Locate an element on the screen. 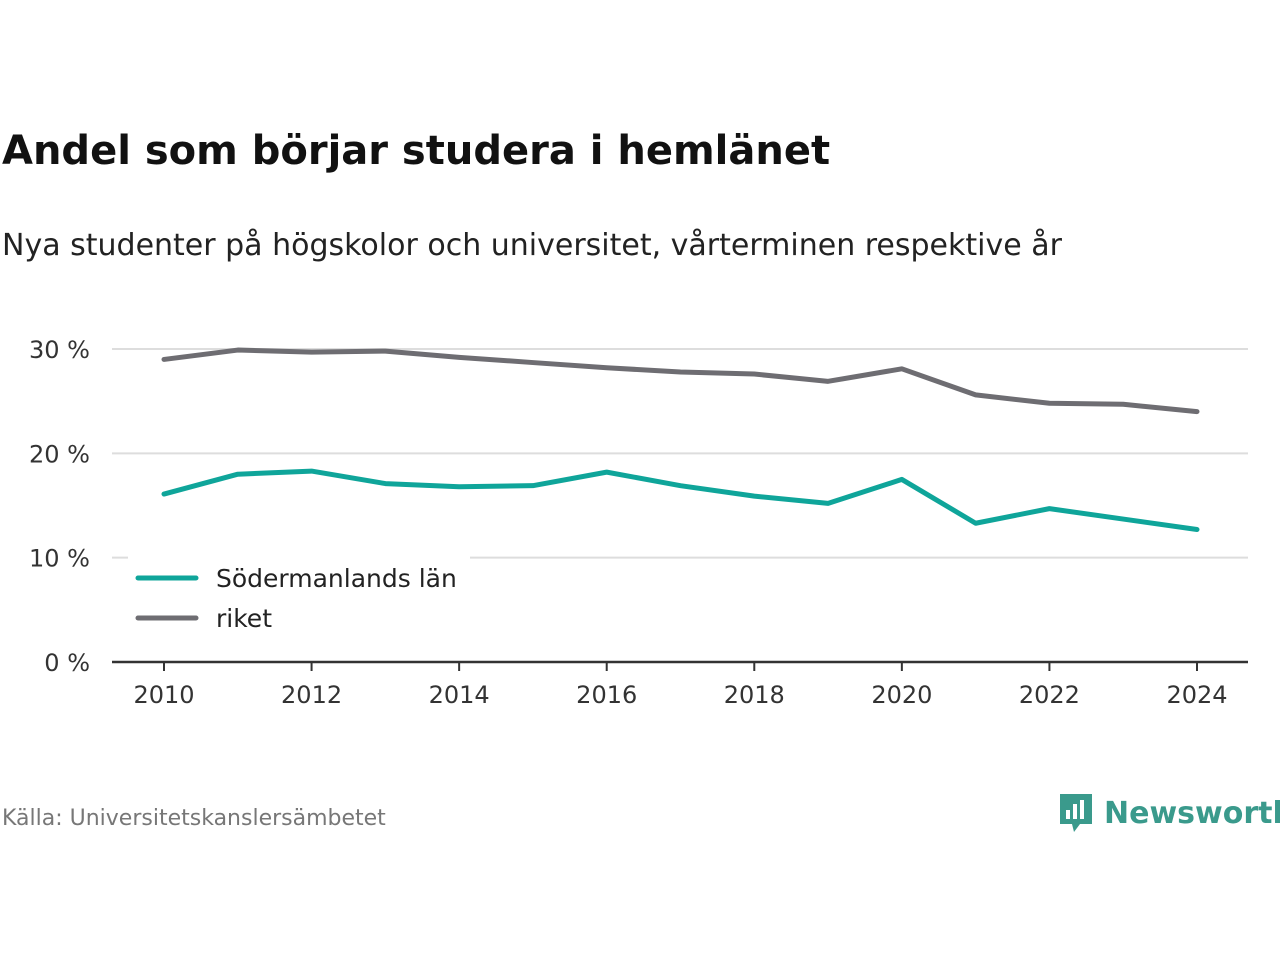  x-tick-label: 2010 is located at coordinates (163, 695).